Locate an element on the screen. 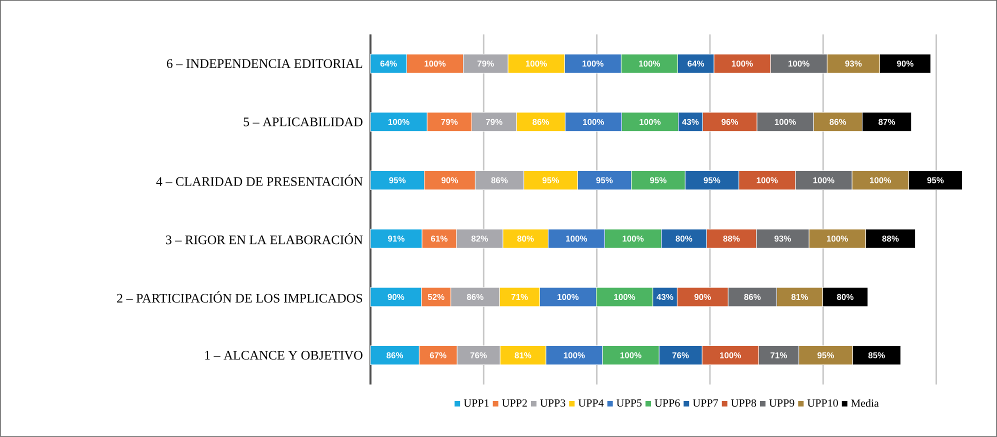 This screenshot has width=997, height=437. y-tick-label: 3 – RIGOR EN LA ELABORACIÓN is located at coordinates (264, 238).